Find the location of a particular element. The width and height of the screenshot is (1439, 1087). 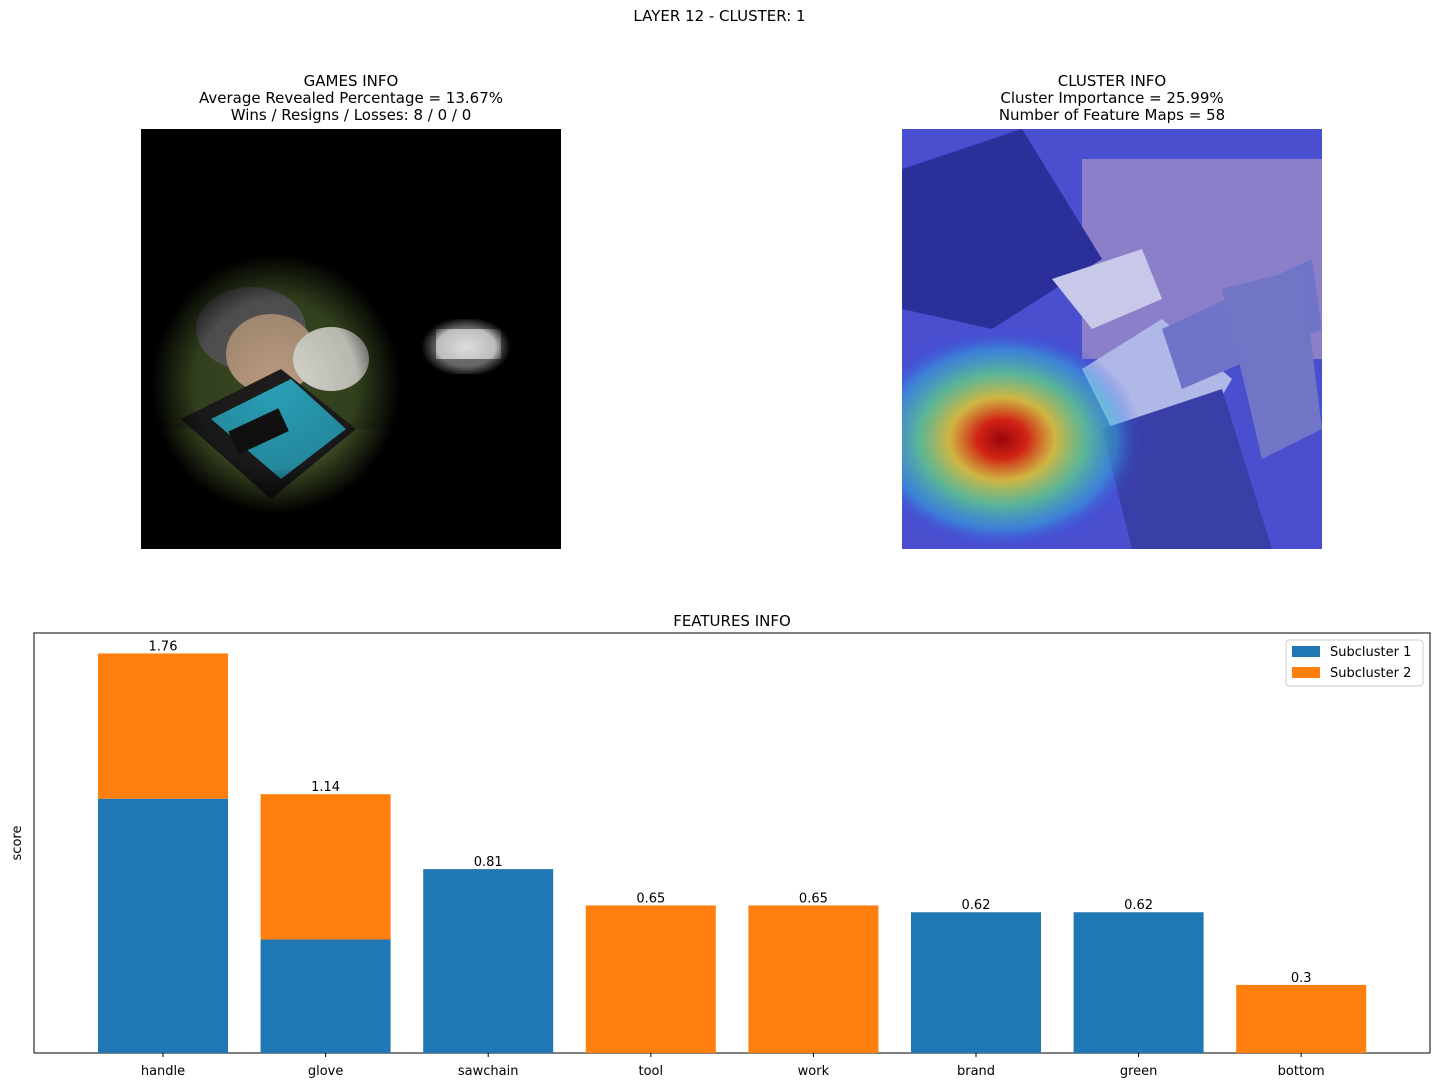

legend-label-subcluster-2: Subcluster 2 is located at coordinates (1370, 673).